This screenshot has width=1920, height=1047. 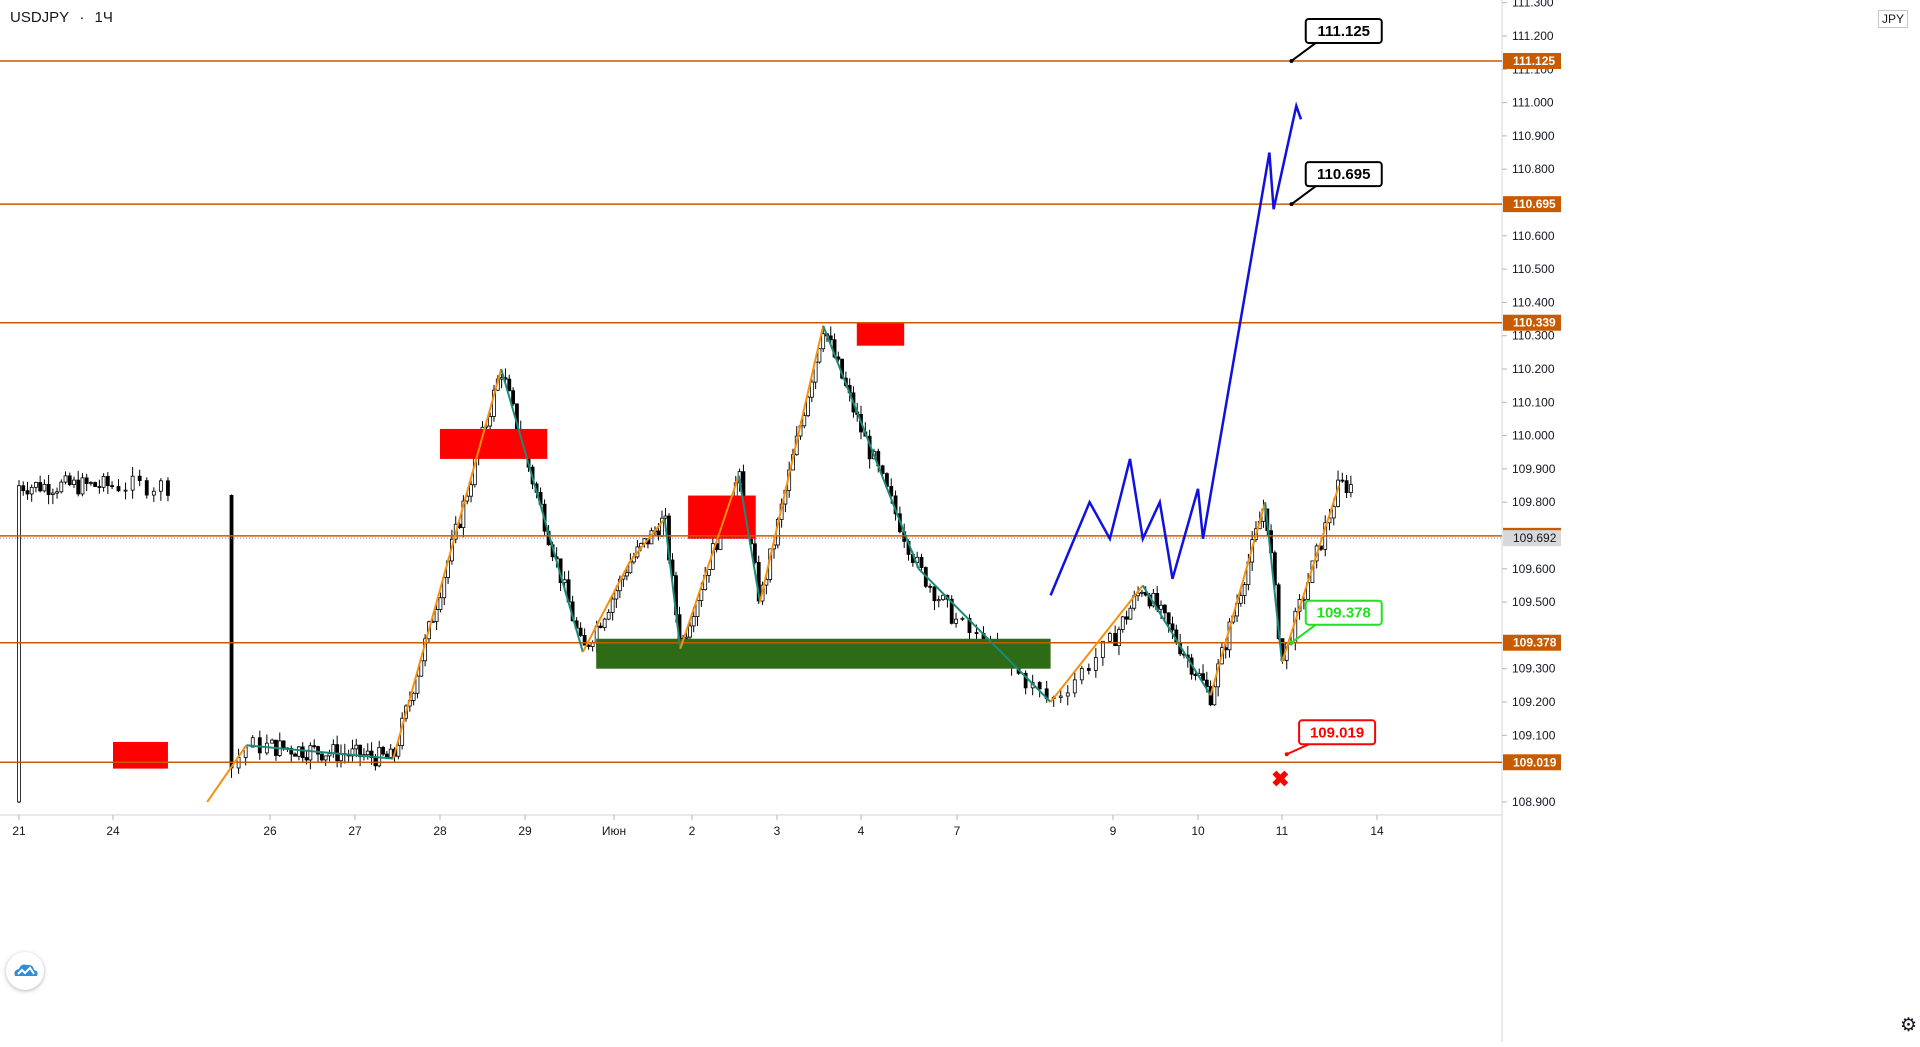 What do you see at coordinates (1533, 369) in the screenshot?
I see `price-tick-label: 110.200` at bounding box center [1533, 369].